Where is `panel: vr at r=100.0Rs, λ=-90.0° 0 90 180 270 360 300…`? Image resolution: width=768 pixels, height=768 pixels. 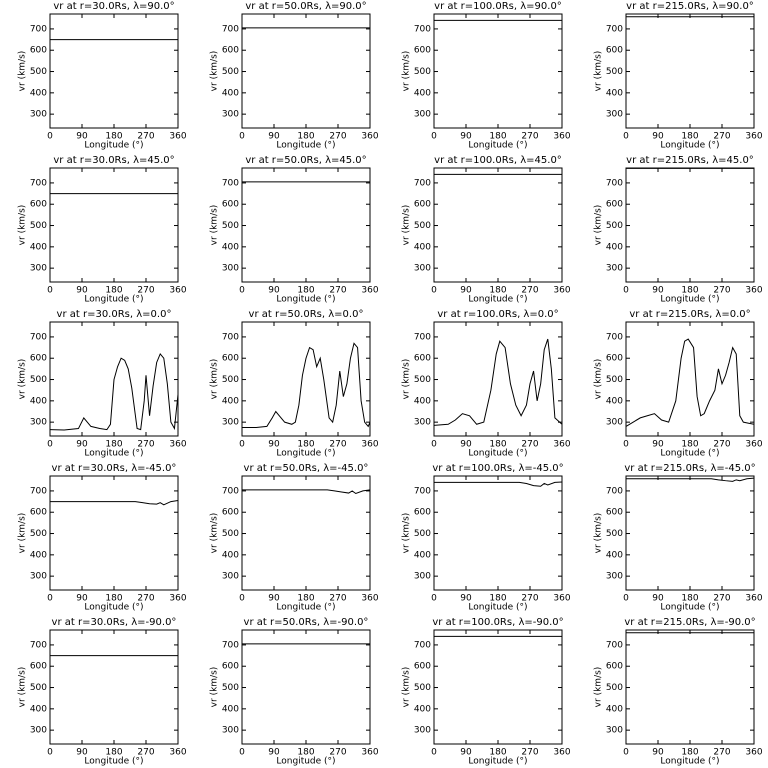 panel: vr at r=100.0Rs, λ=-90.0° 0 90 180 270 360 300… is located at coordinates (486, 692).